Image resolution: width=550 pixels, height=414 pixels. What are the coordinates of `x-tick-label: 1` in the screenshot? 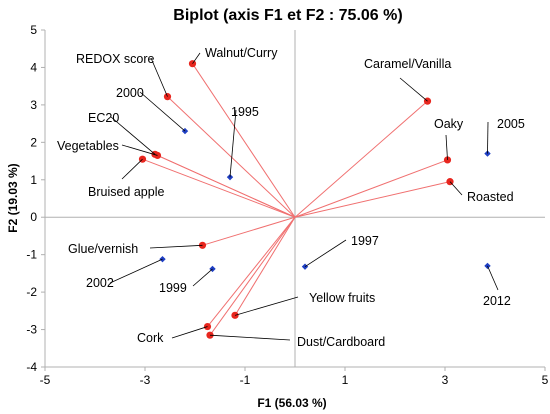 It's located at (345, 380).